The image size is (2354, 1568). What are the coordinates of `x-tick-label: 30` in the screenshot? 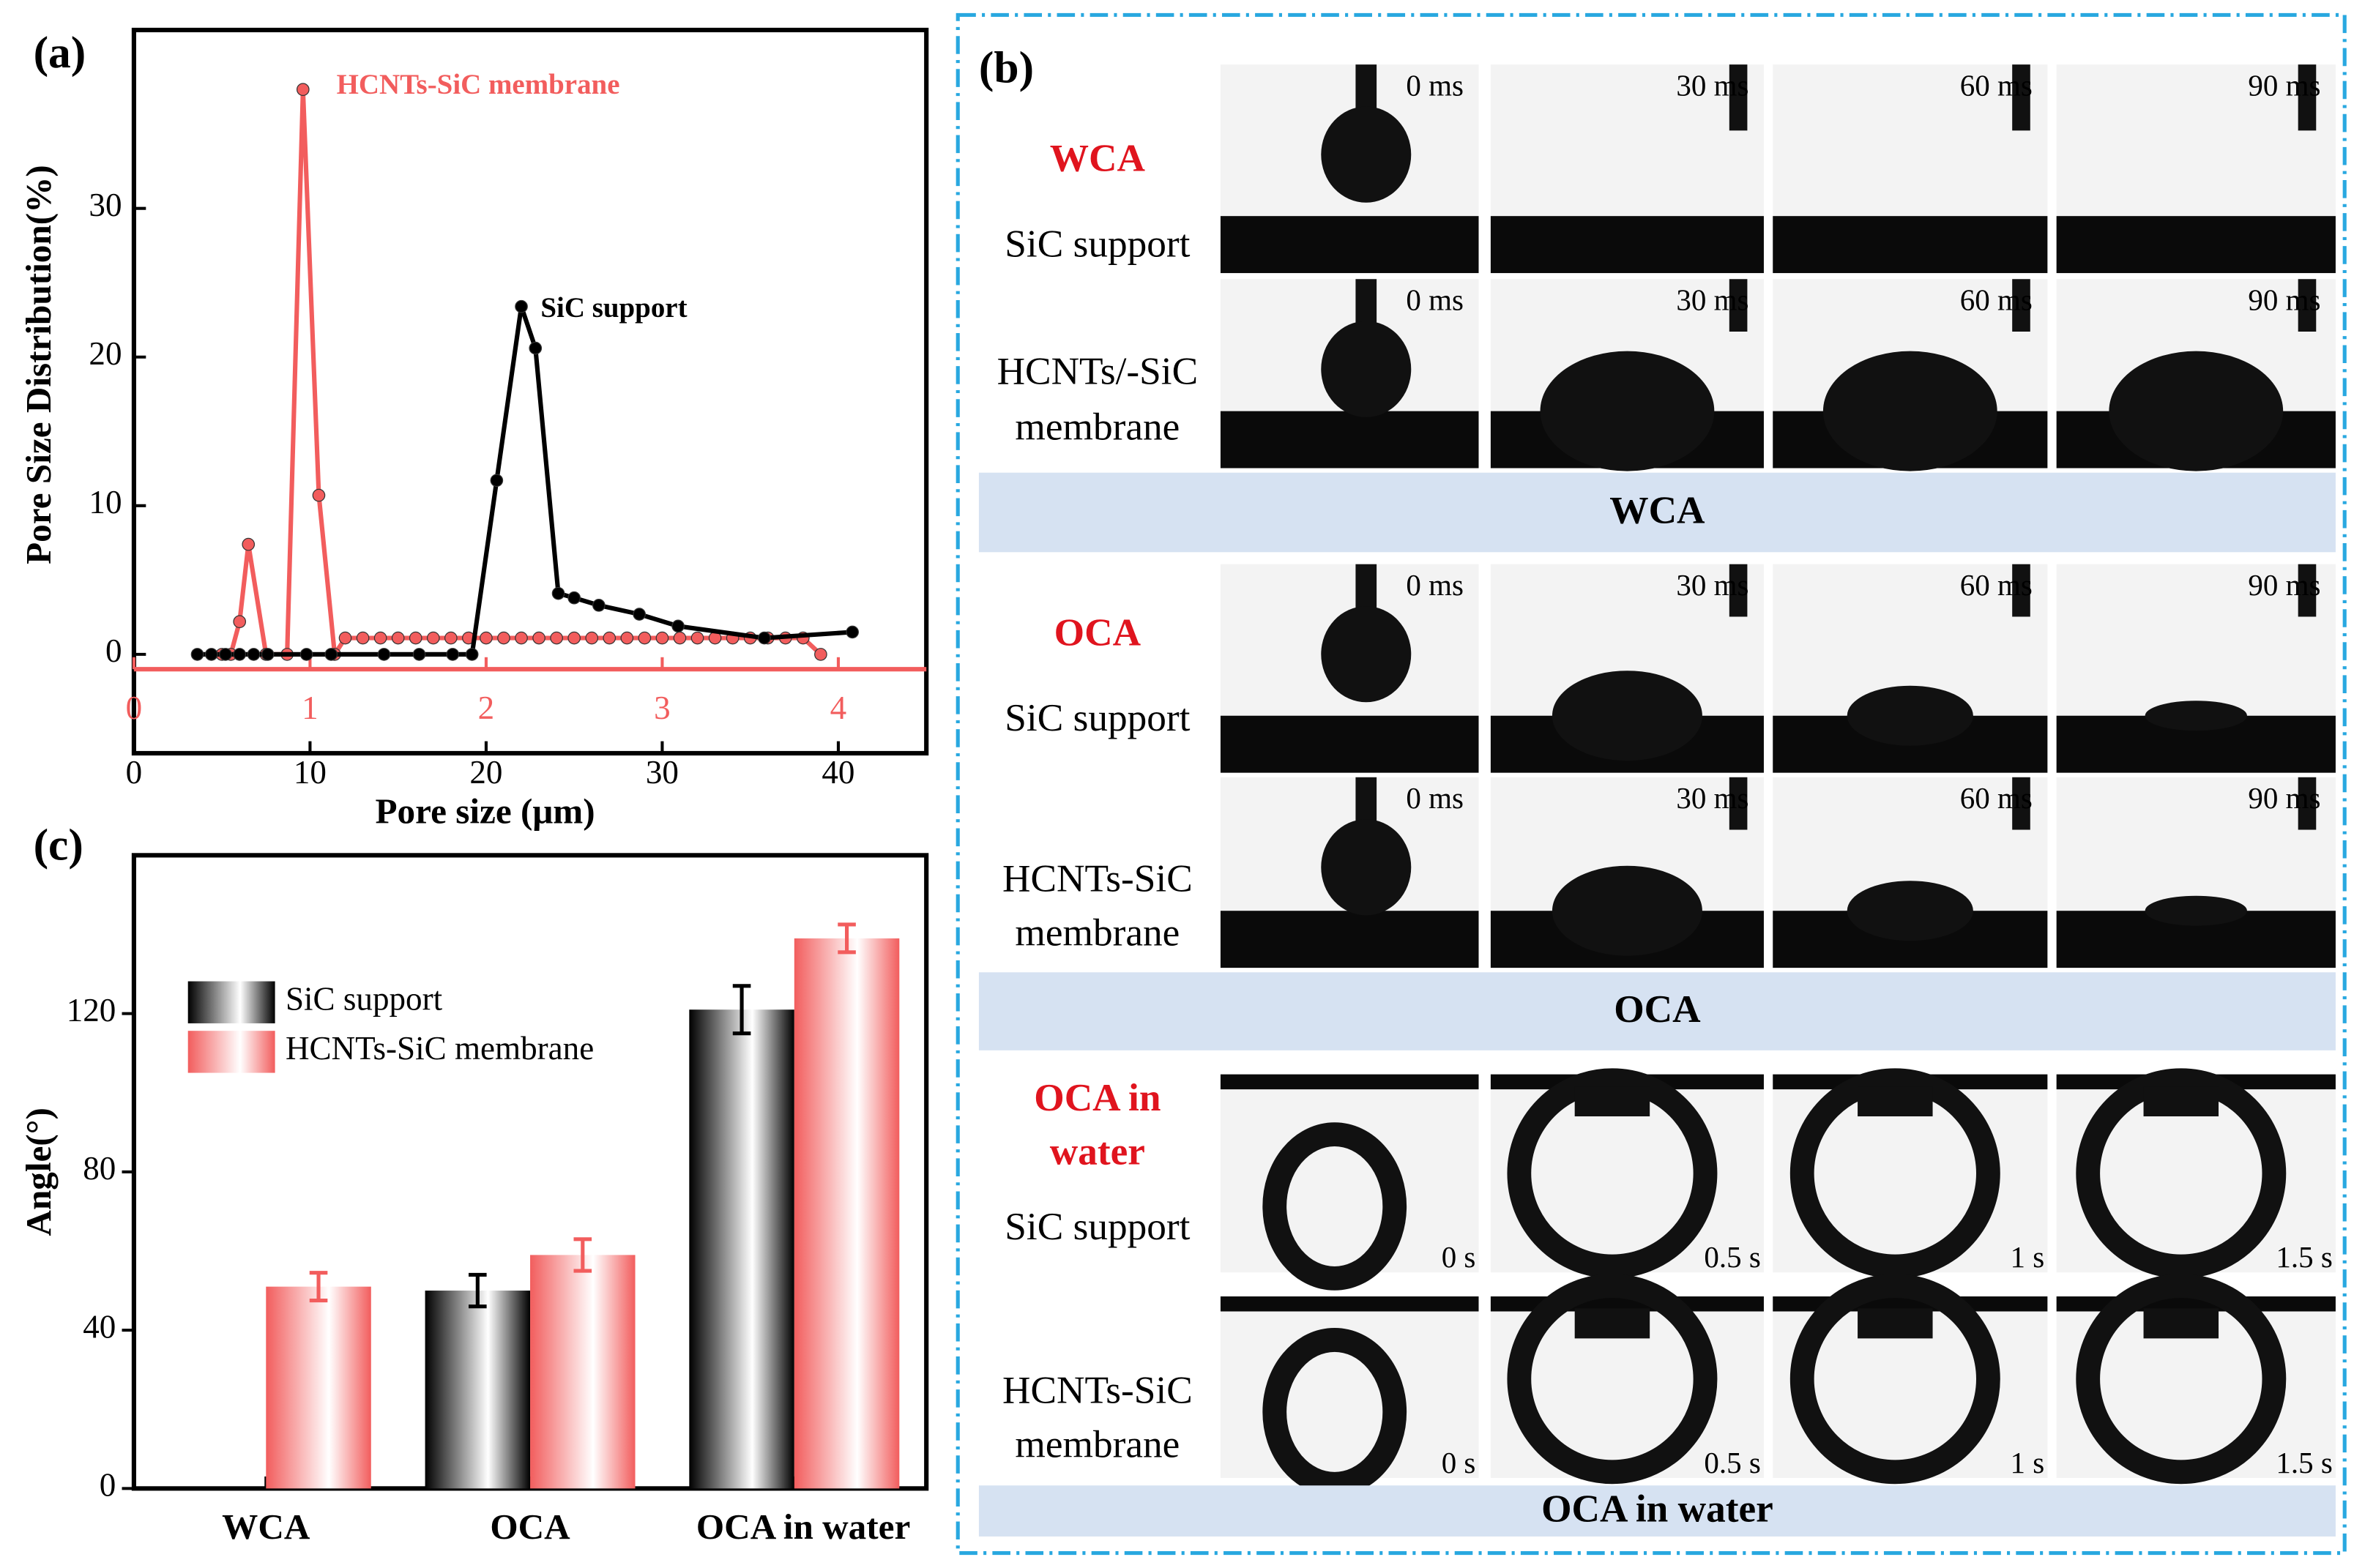 It's located at (663, 772).